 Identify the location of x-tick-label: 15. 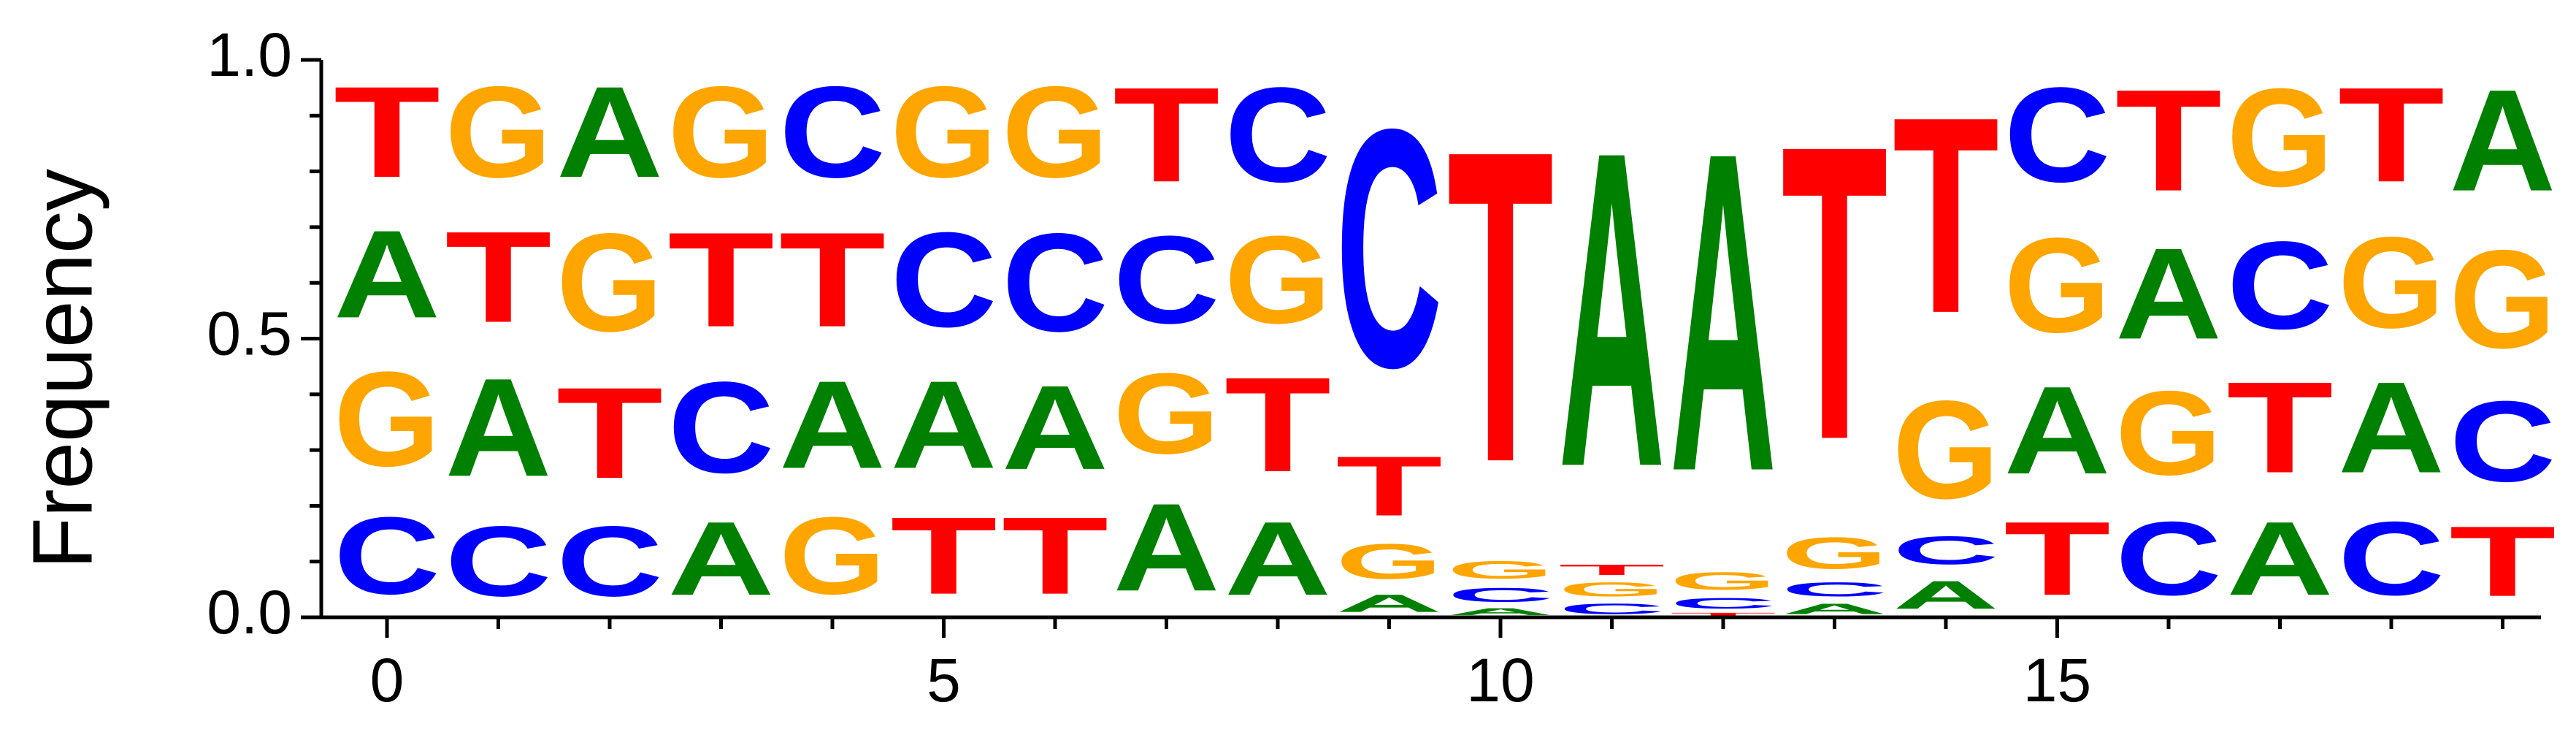
(2057, 680).